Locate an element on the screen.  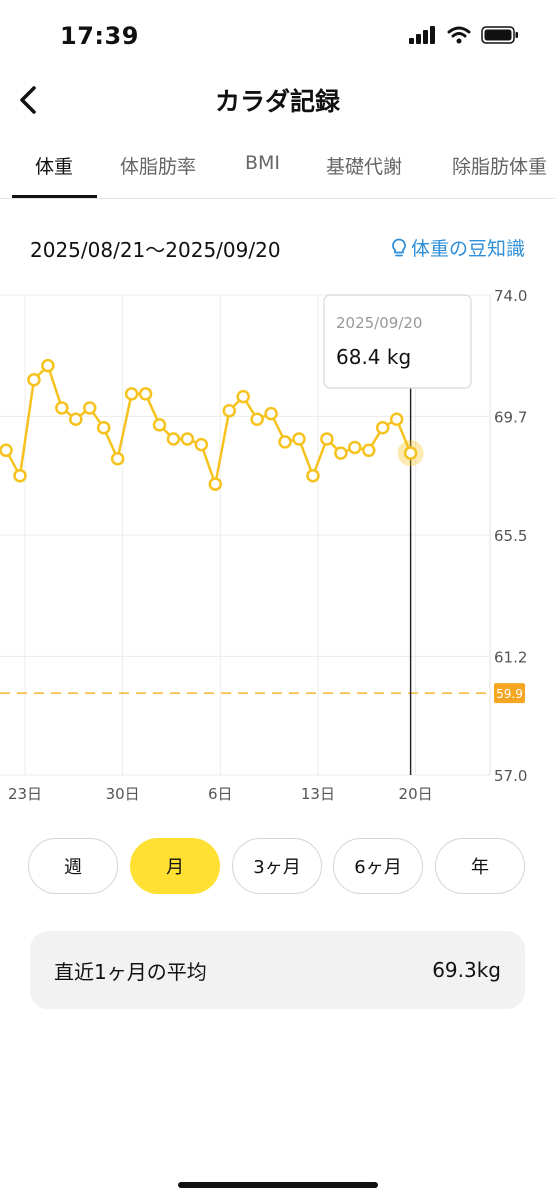
battery-icon is located at coordinates (499, 35).